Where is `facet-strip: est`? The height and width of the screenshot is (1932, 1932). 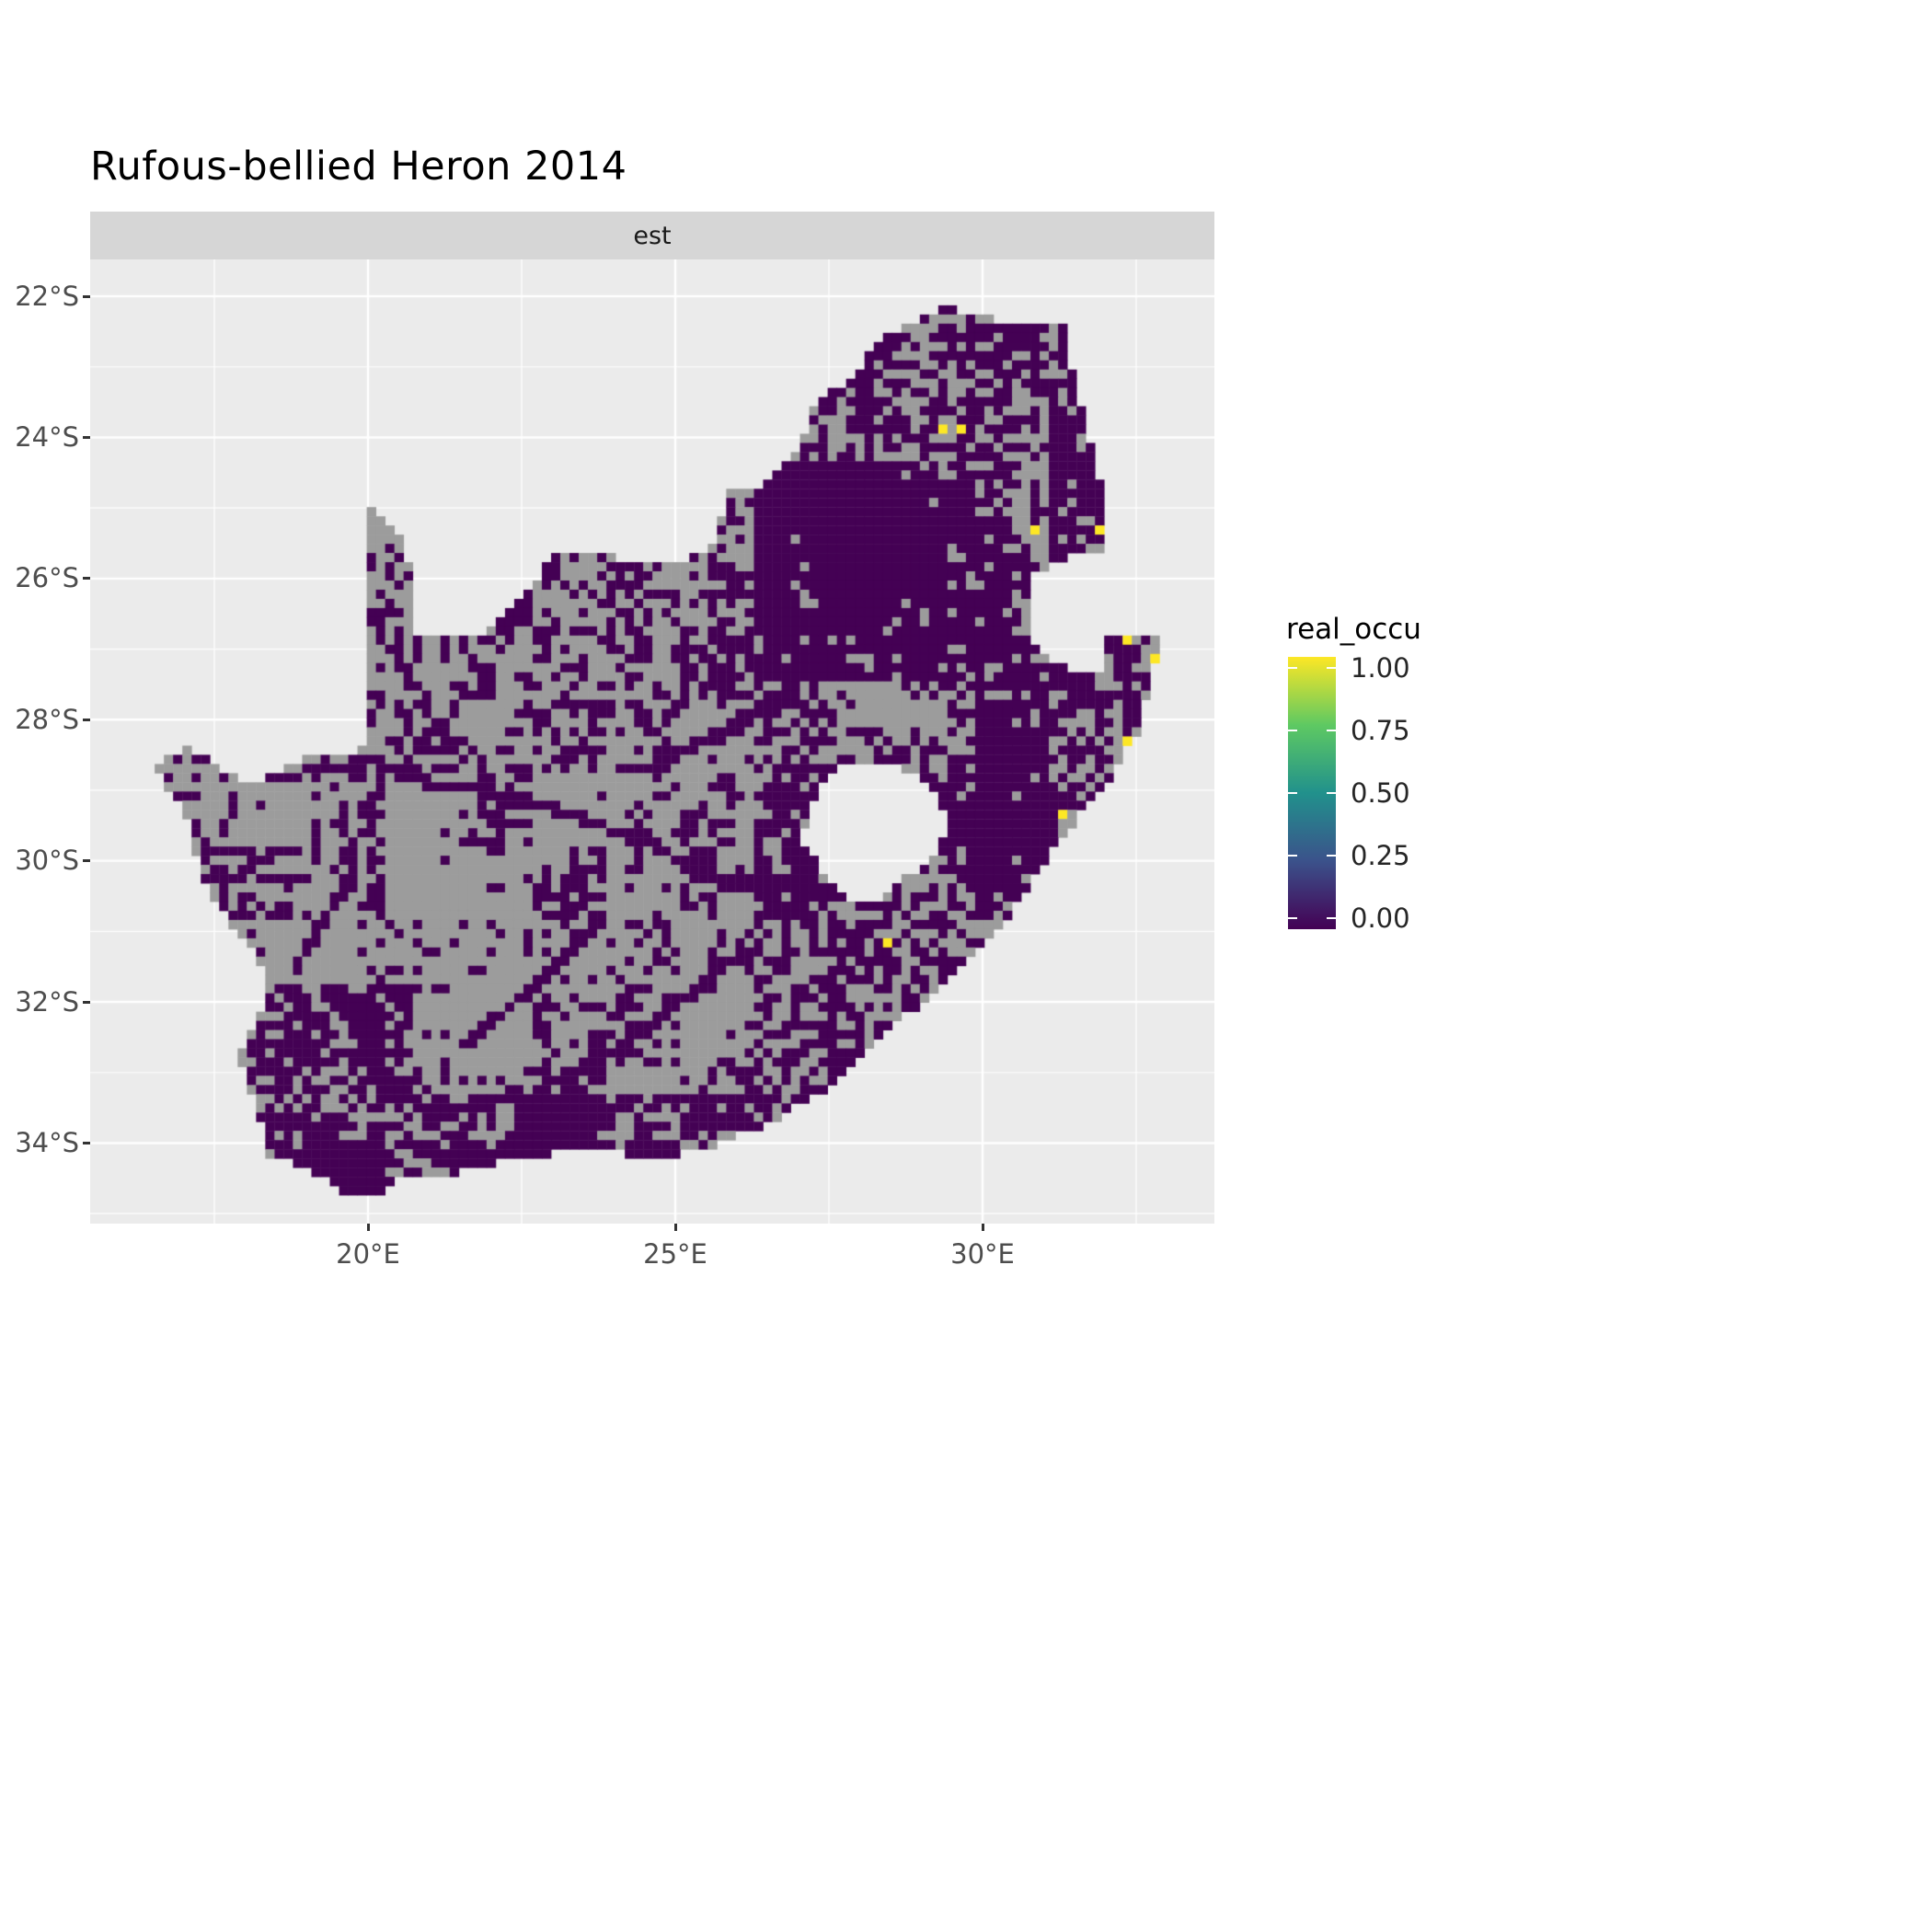
facet-strip: est is located at coordinates (652, 235).